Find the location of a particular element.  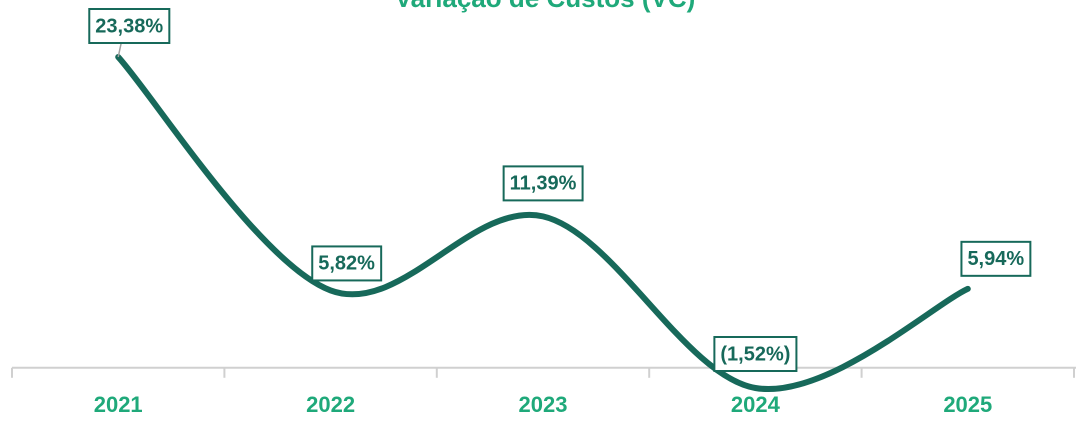

x-tick-label: 2021 is located at coordinates (118, 404).